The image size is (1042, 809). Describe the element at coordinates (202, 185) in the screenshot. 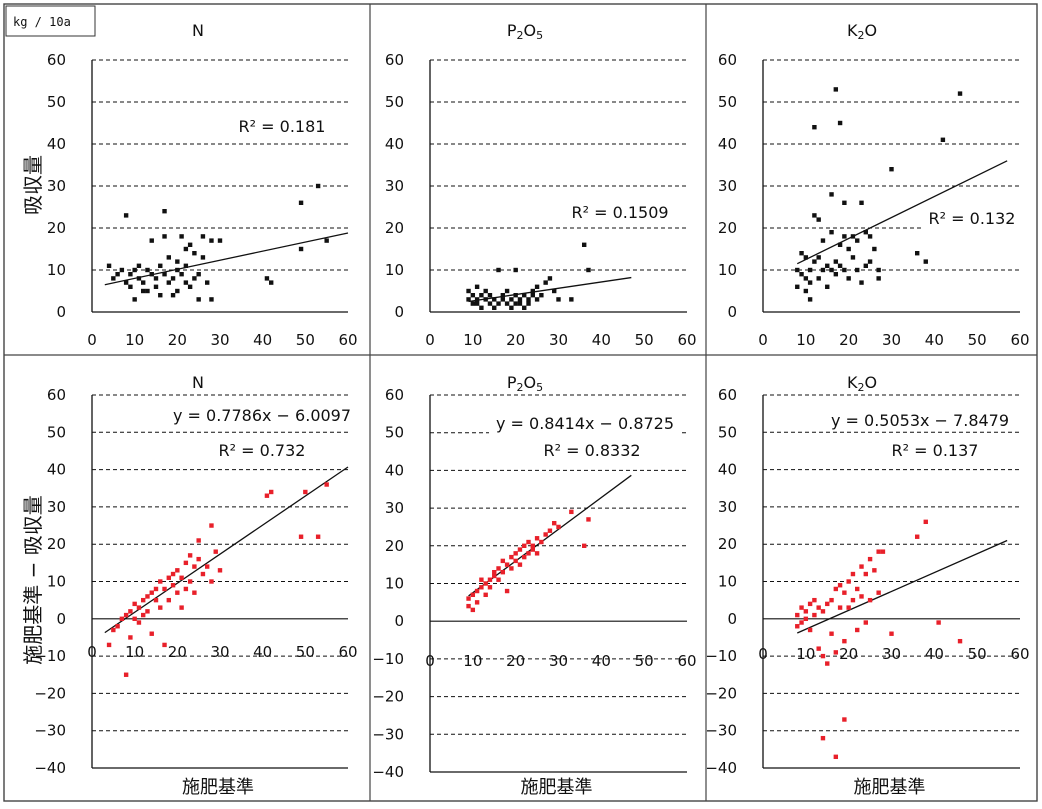

I see `scatter-panel: 0 10 20 30 40 50 60 0 10 20 30 40 50 60 N R² = 0.181` at that location.